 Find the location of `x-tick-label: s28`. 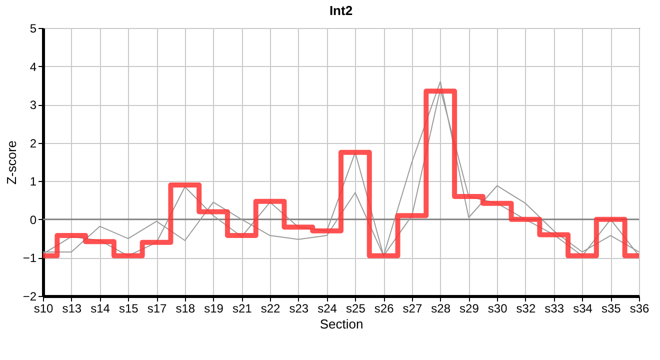

x-tick-label: s28 is located at coordinates (441, 309).